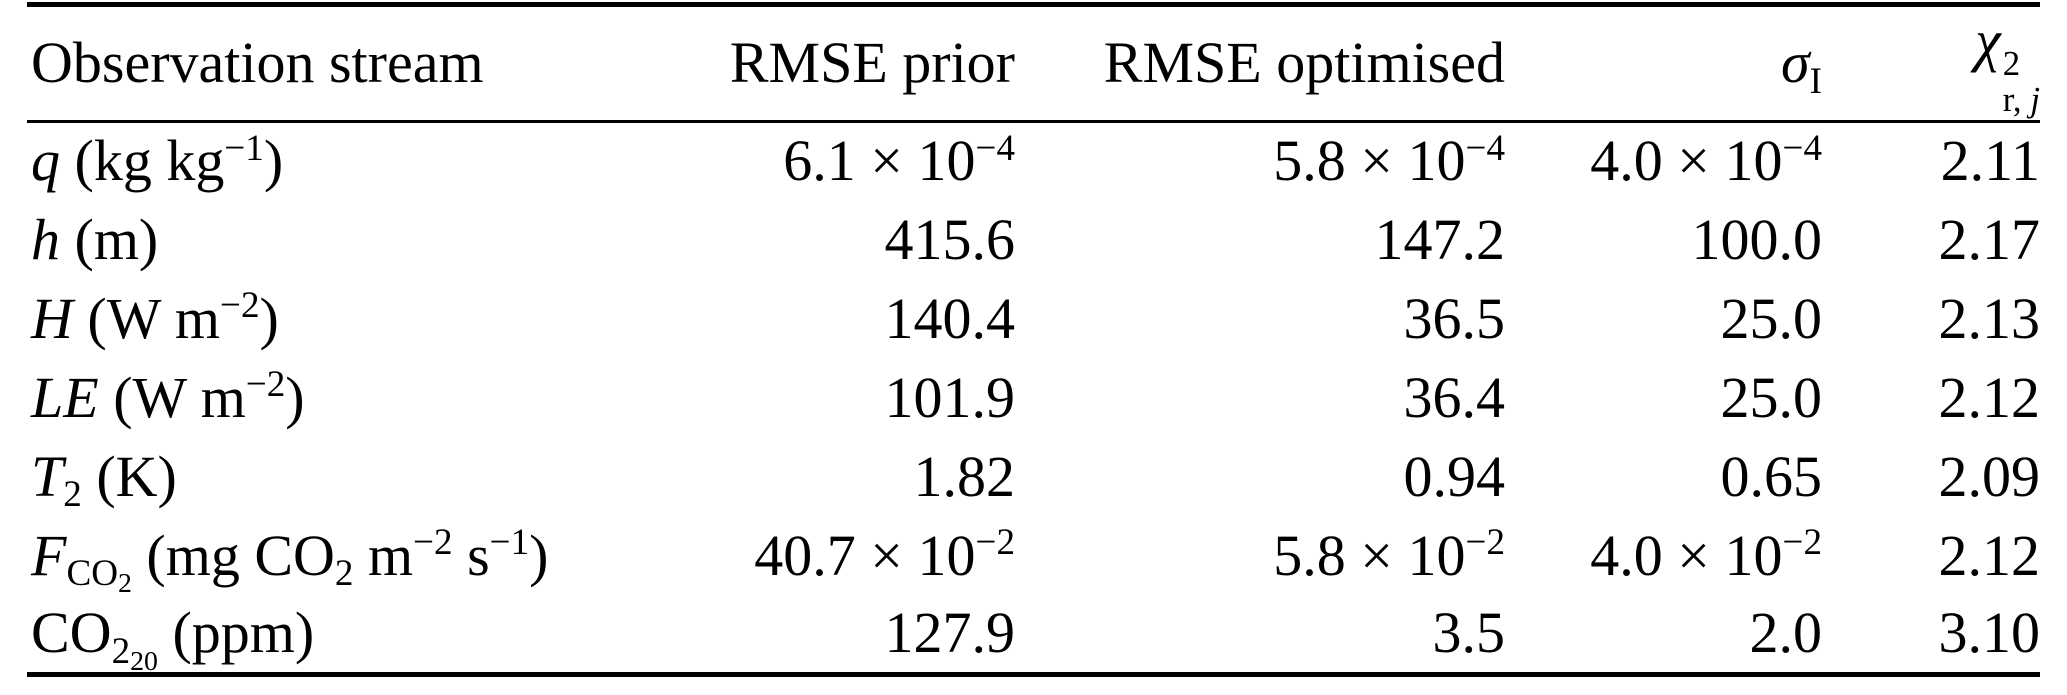 The height and width of the screenshot is (695, 2067). What do you see at coordinates (899, 161) in the screenshot?
I see `cell-rmse-prior: 6.1 × 10⁻⁴` at bounding box center [899, 161].